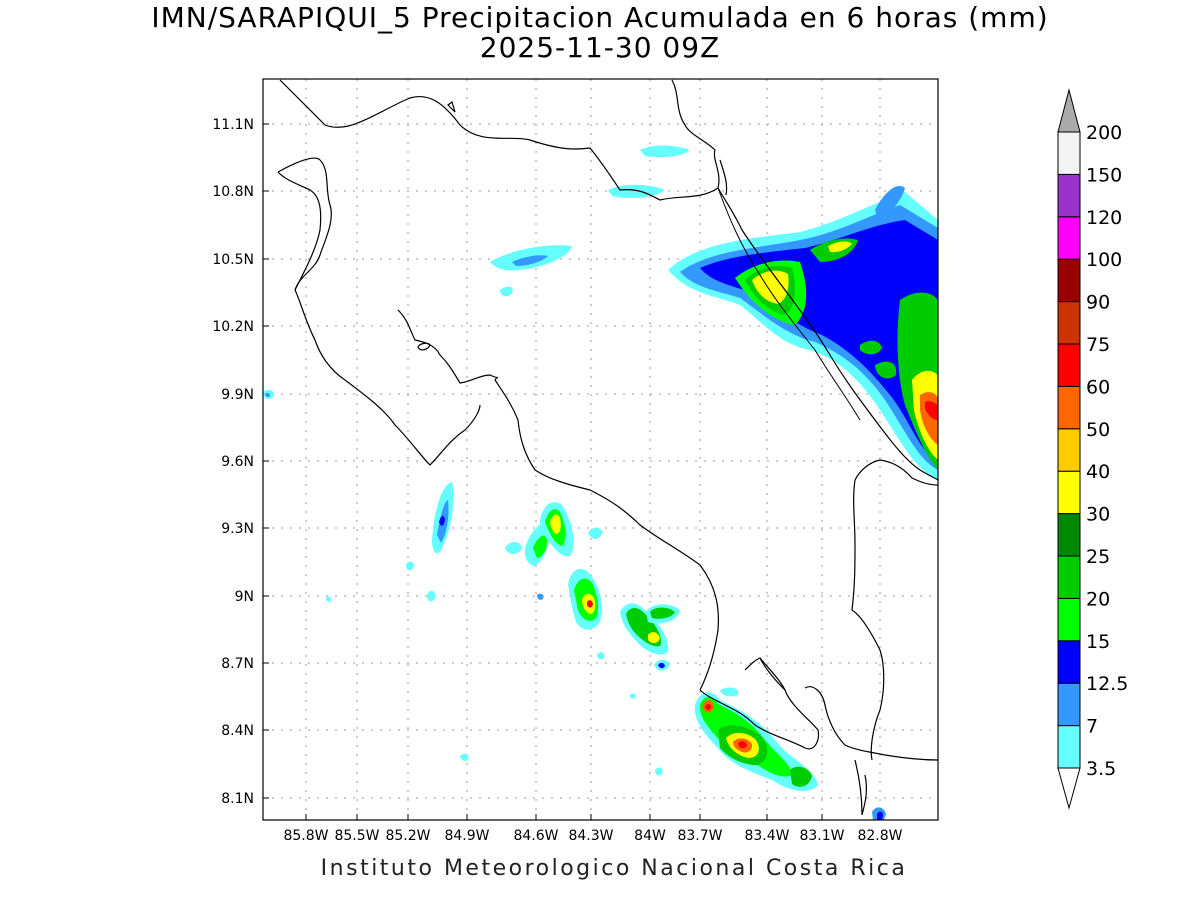 This screenshot has width=1200, height=900. What do you see at coordinates (1098, 599) in the screenshot?
I see `colorbar-label: 20` at bounding box center [1098, 599].